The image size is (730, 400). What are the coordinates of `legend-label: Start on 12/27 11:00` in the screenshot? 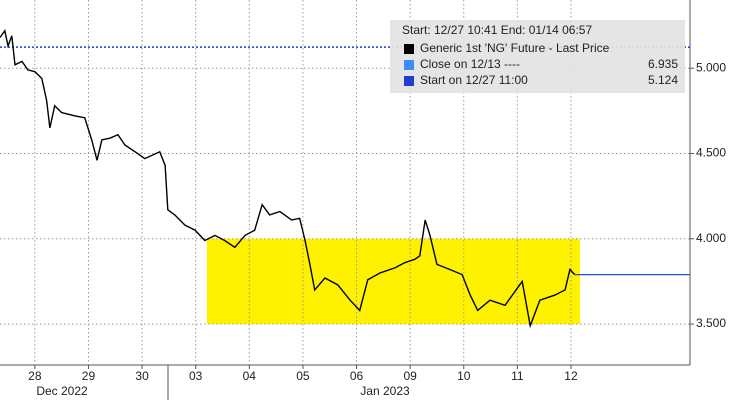 It's located at (474, 80).